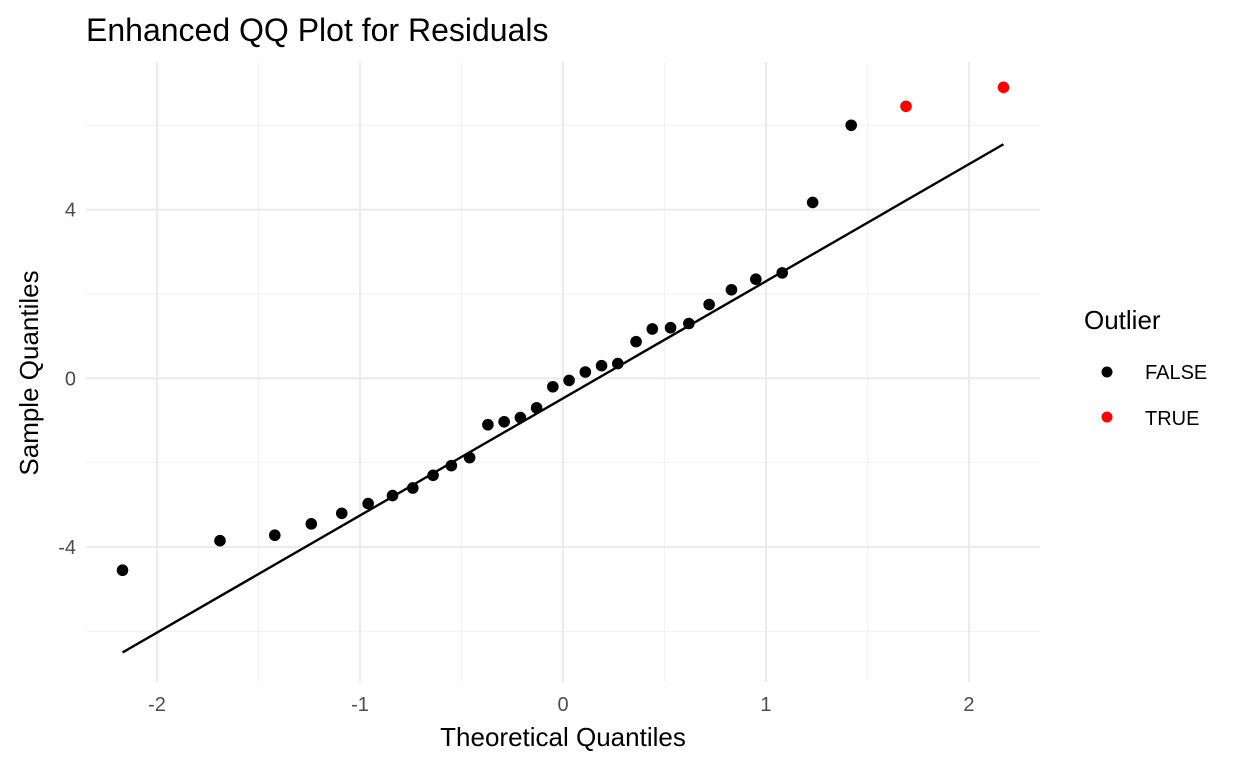 Image resolution: width=1248 pixels, height=768 pixels. Describe the element at coordinates (563, 737) in the screenshot. I see `x-axis-title: Theoretical Quantiles` at that location.